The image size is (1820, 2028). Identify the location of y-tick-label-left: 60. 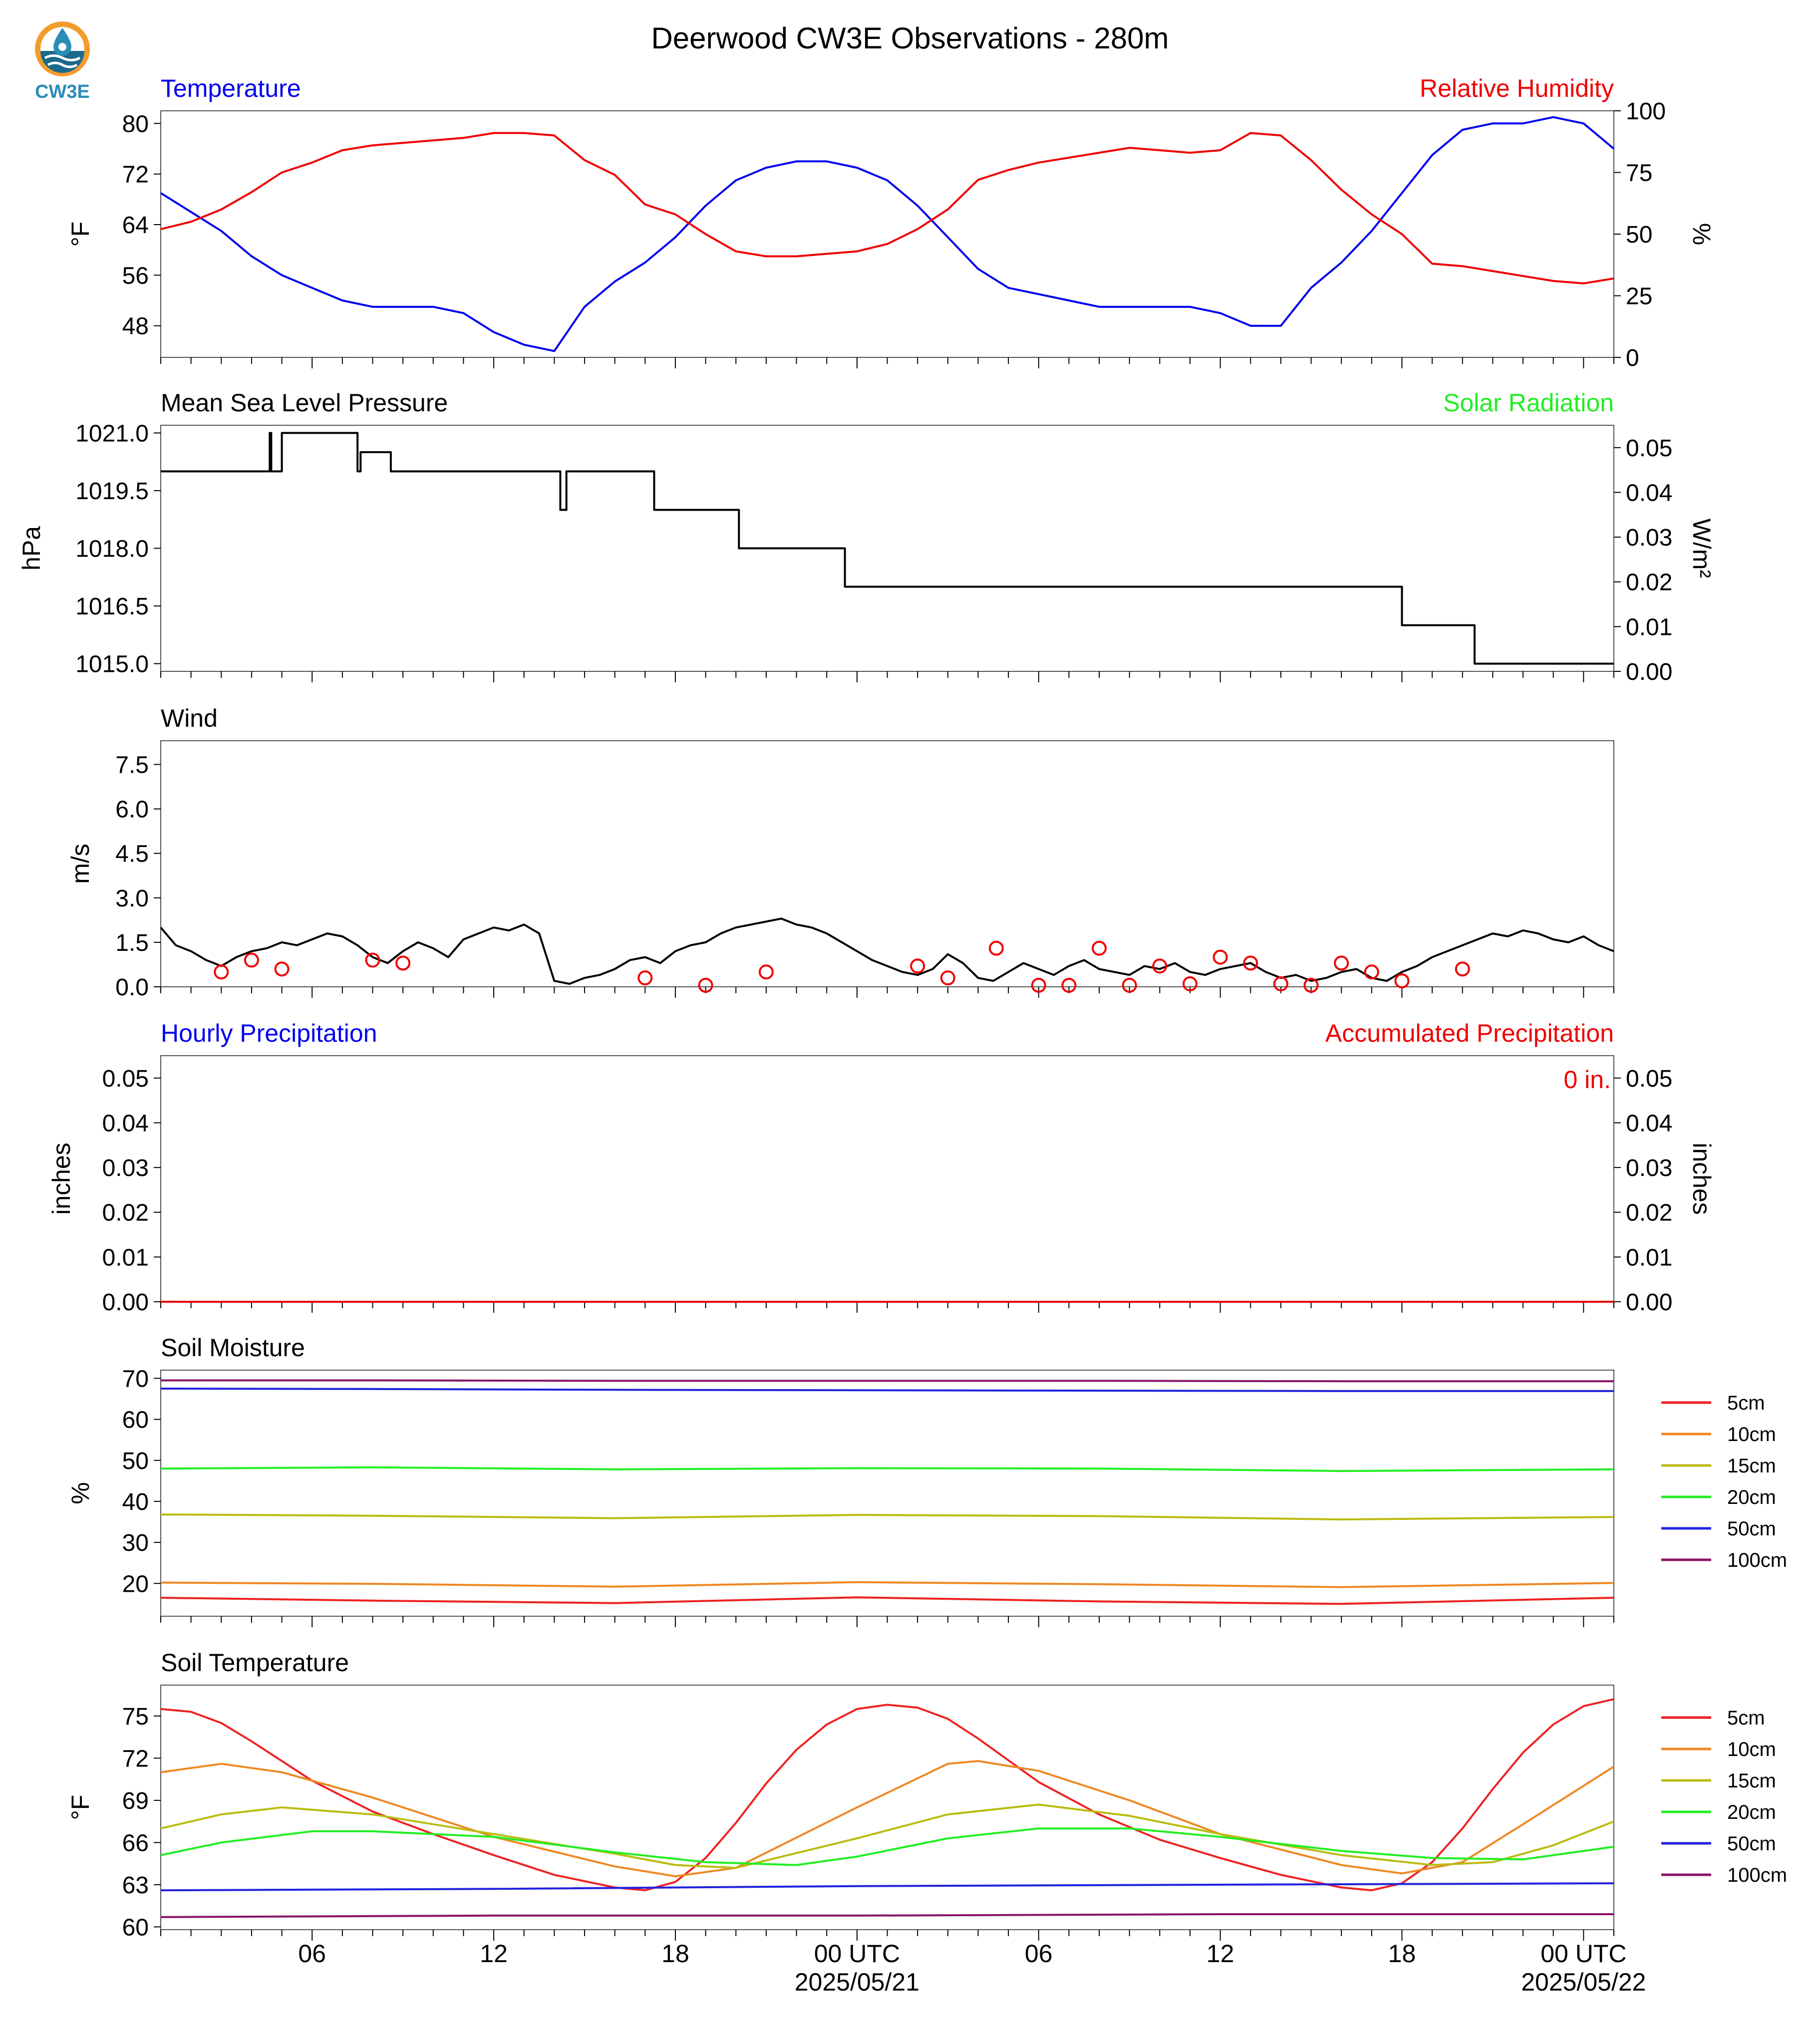
(135, 1927).